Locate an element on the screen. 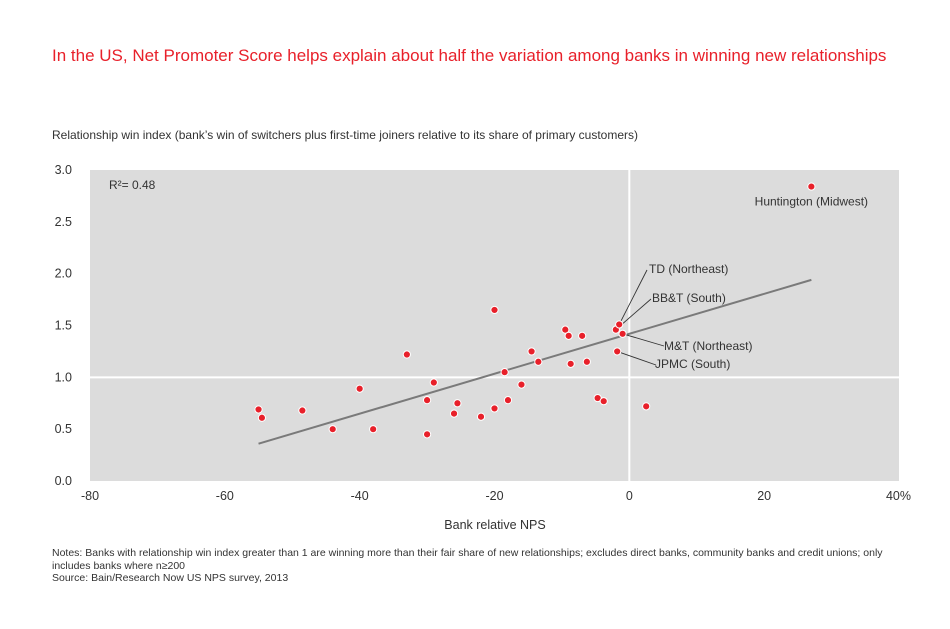  x-axis-label: Bank relative NPS is located at coordinates (495, 525).